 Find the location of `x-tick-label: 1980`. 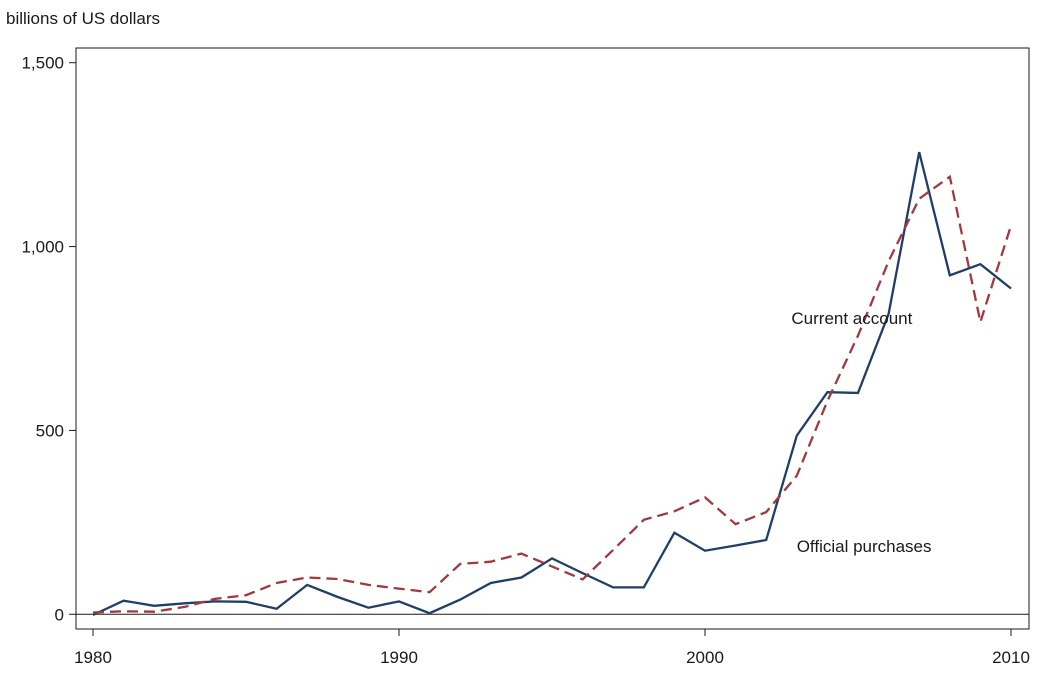

x-tick-label: 1980 is located at coordinates (93, 657).